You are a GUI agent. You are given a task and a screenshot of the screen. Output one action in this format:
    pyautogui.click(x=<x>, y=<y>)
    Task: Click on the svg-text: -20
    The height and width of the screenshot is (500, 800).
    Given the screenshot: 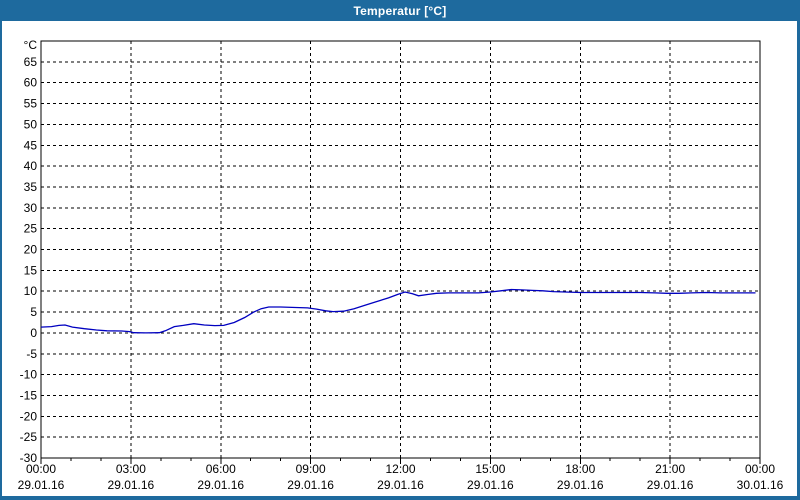 What is the action you would take?
    pyautogui.click(x=29, y=416)
    